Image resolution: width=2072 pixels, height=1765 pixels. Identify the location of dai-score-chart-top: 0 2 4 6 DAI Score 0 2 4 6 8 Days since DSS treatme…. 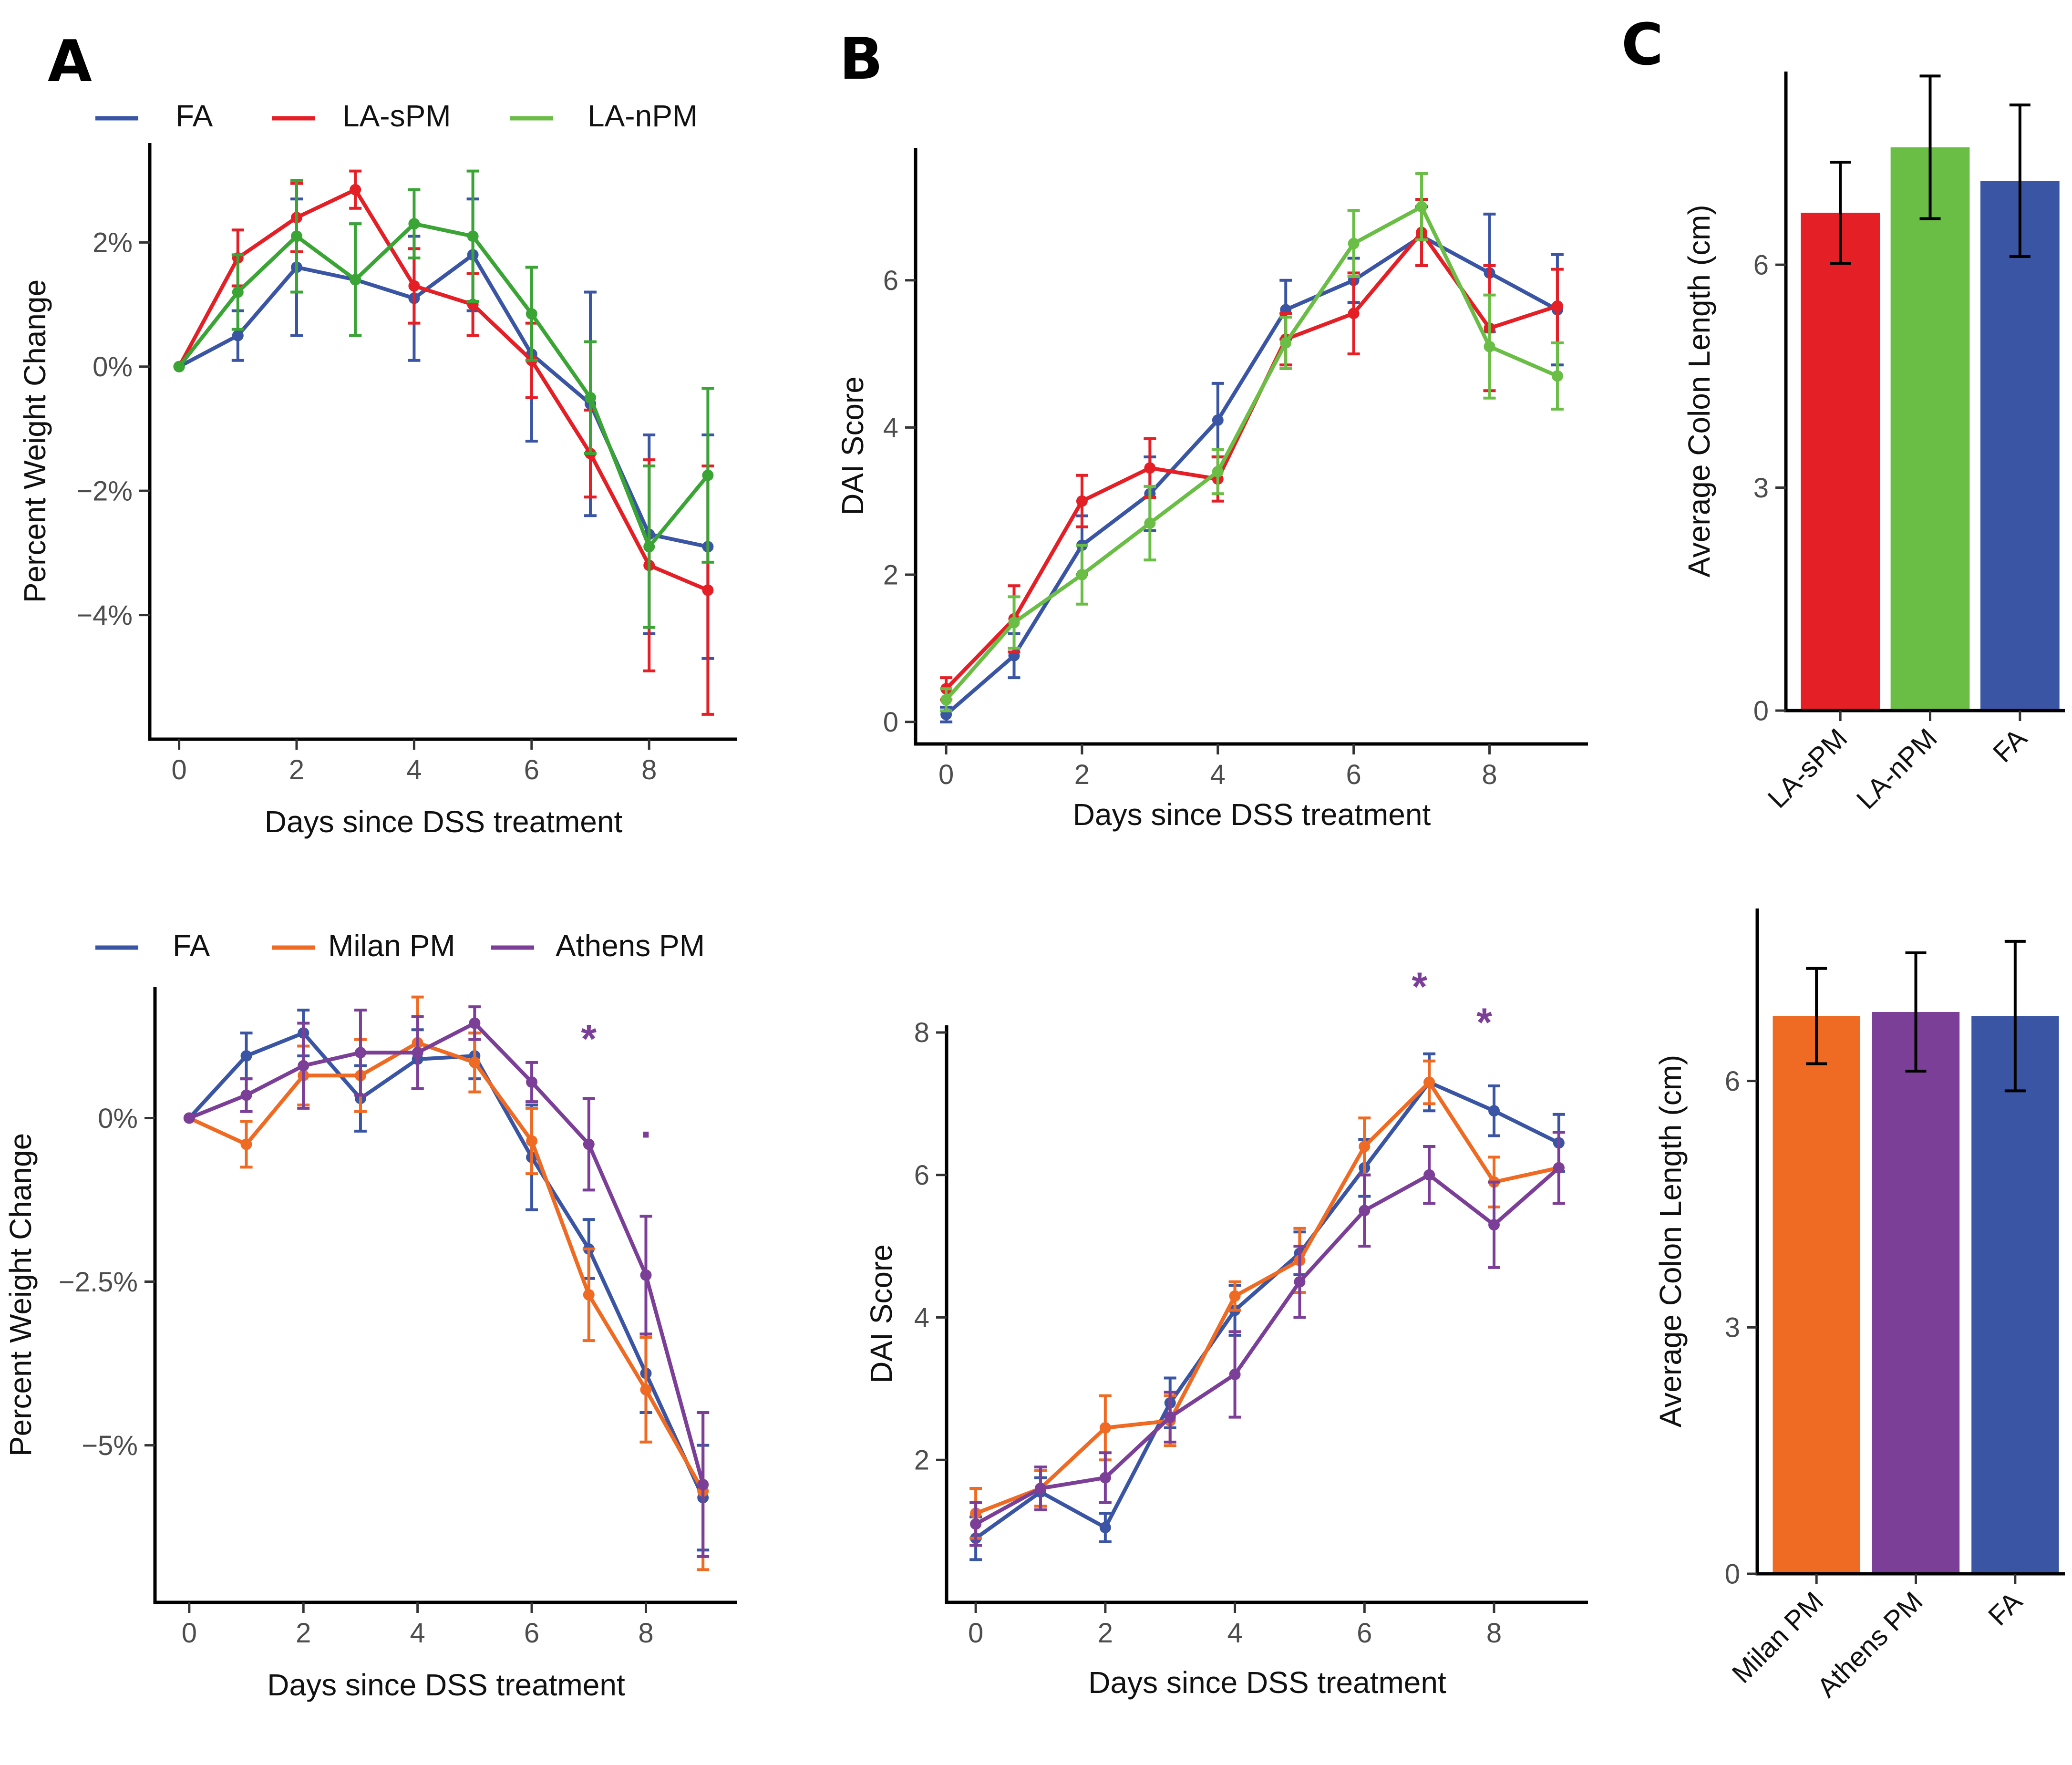
(1211, 490).